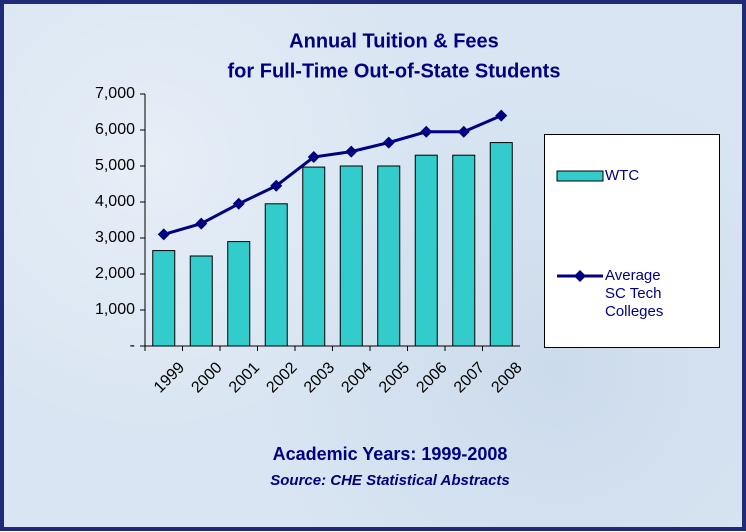 Image resolution: width=746 pixels, height=532 pixels. What do you see at coordinates (431, 377) in the screenshot?
I see `x-tick-label: 2006` at bounding box center [431, 377].